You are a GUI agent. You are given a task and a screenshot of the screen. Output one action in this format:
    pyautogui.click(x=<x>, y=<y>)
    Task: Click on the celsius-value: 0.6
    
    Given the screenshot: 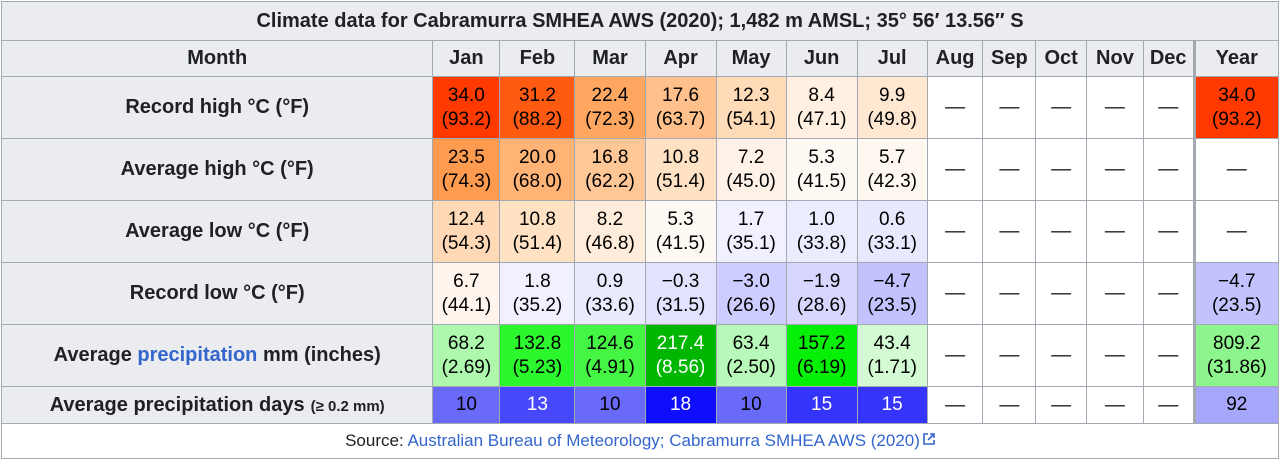 What is the action you would take?
    pyautogui.click(x=892, y=219)
    